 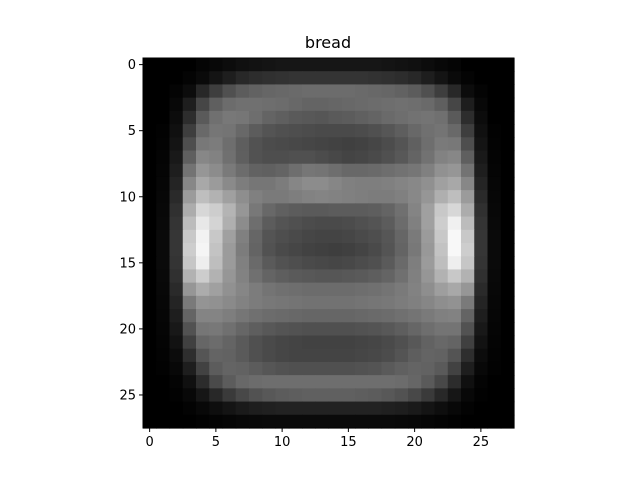 What do you see at coordinates (127, 197) in the screenshot?
I see `y-tick-label: 10` at bounding box center [127, 197].